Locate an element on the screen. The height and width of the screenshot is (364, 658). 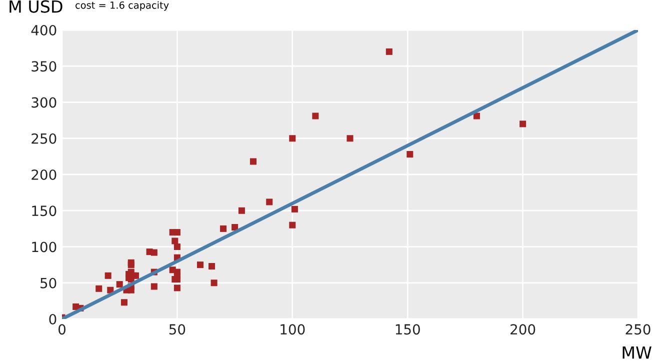
x-tick-label: 250 is located at coordinates (638, 329).